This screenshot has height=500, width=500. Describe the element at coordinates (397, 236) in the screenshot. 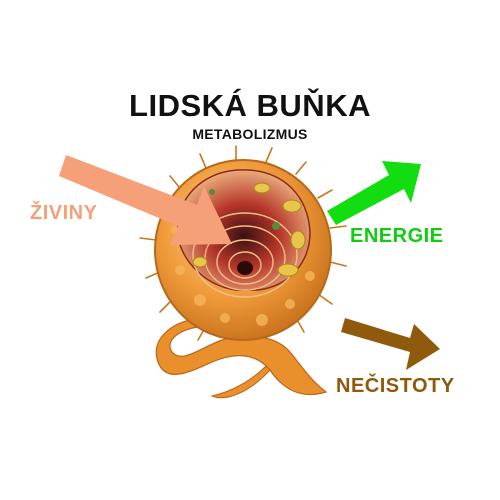

I see `energy-label: ENERGIE` at that location.